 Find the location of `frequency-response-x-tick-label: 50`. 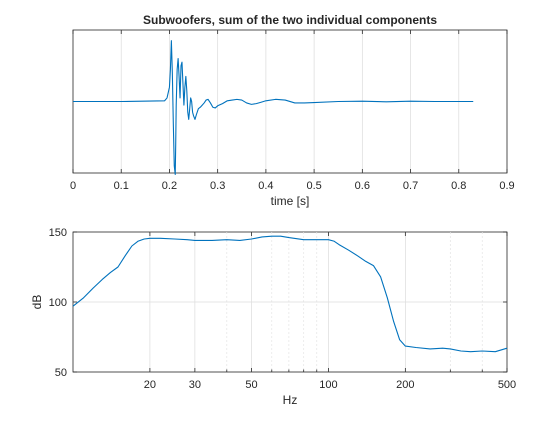

frequency-response-x-tick-label: 50 is located at coordinates (251, 385).